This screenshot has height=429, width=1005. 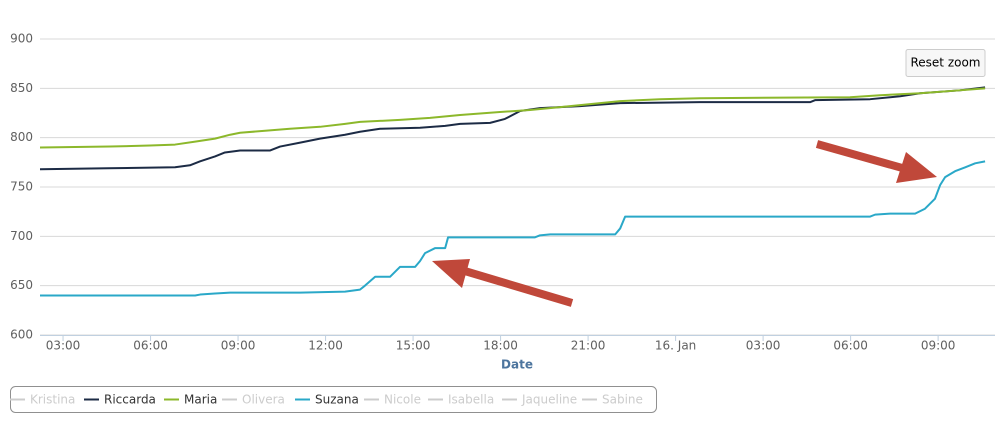 I want to click on legend-item: Suzana, so click(x=327, y=400).